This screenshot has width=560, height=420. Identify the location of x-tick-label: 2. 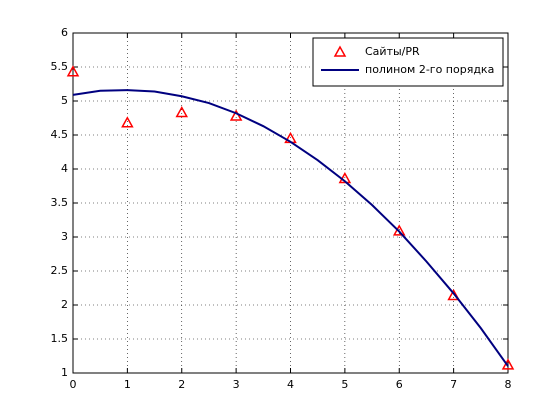
(181, 384).